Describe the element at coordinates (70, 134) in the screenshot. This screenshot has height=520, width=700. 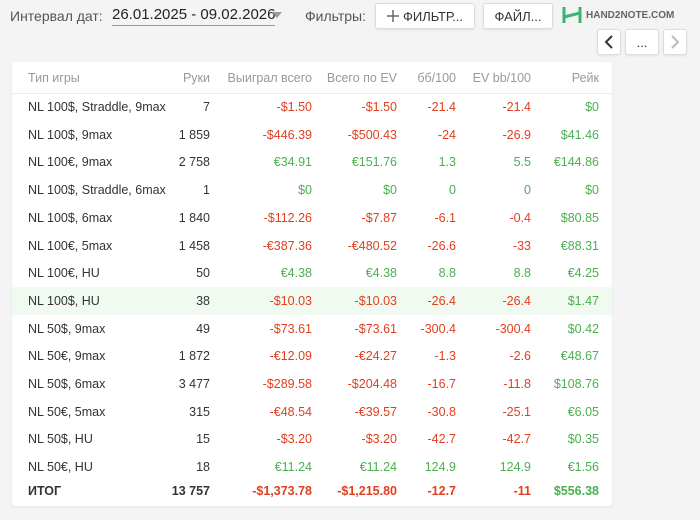
I see `table-cell: NL 100$, 9max` at that location.